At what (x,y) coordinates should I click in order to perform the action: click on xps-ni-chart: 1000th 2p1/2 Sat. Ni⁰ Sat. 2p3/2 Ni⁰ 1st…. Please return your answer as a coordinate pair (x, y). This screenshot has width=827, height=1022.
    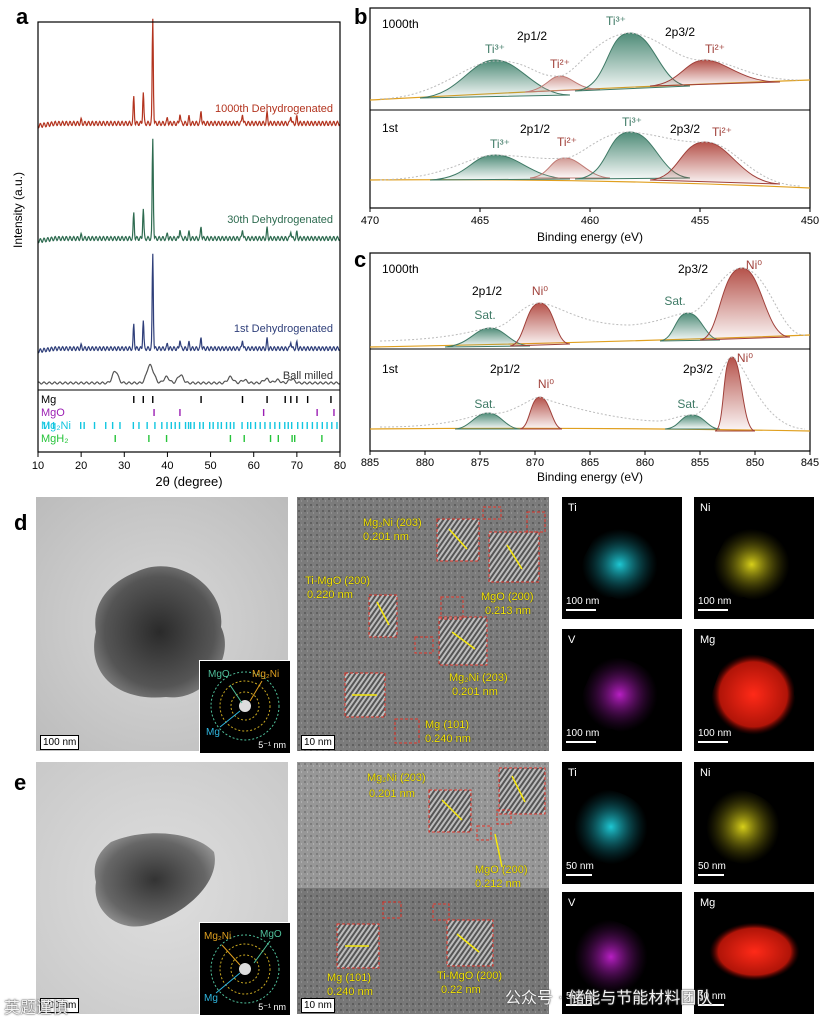
    Looking at the image, I should click on (590, 368).